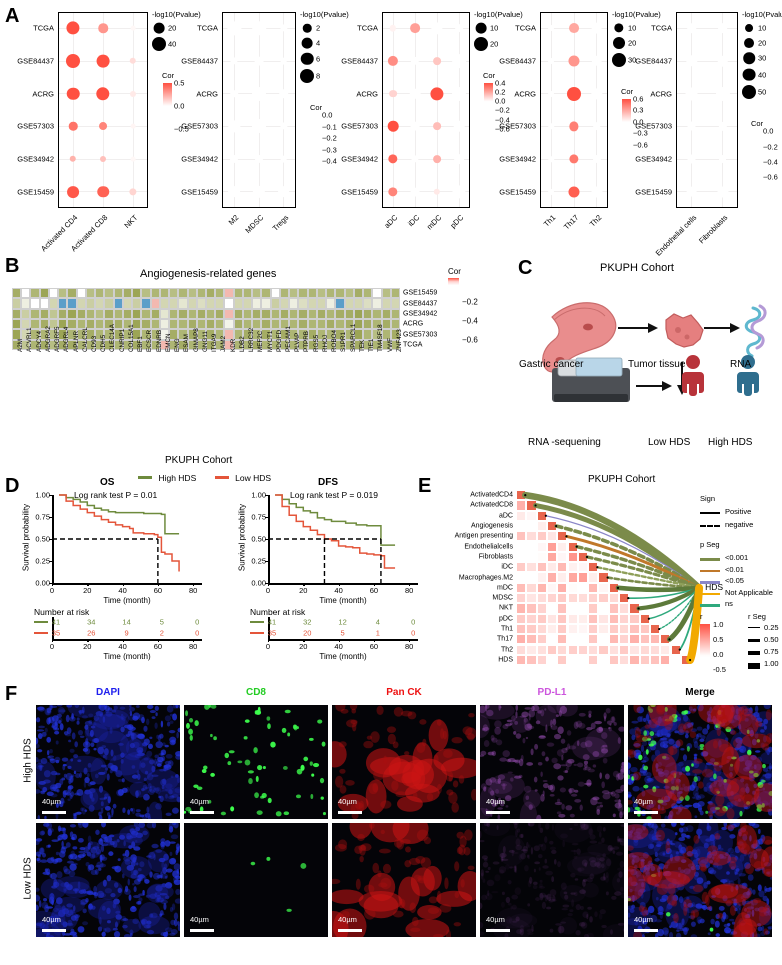 The image size is (782, 965). What do you see at coordinates (334, 495) in the screenshot?
I see `km-pvalue: Log rank test P = 0.019` at bounding box center [334, 495].